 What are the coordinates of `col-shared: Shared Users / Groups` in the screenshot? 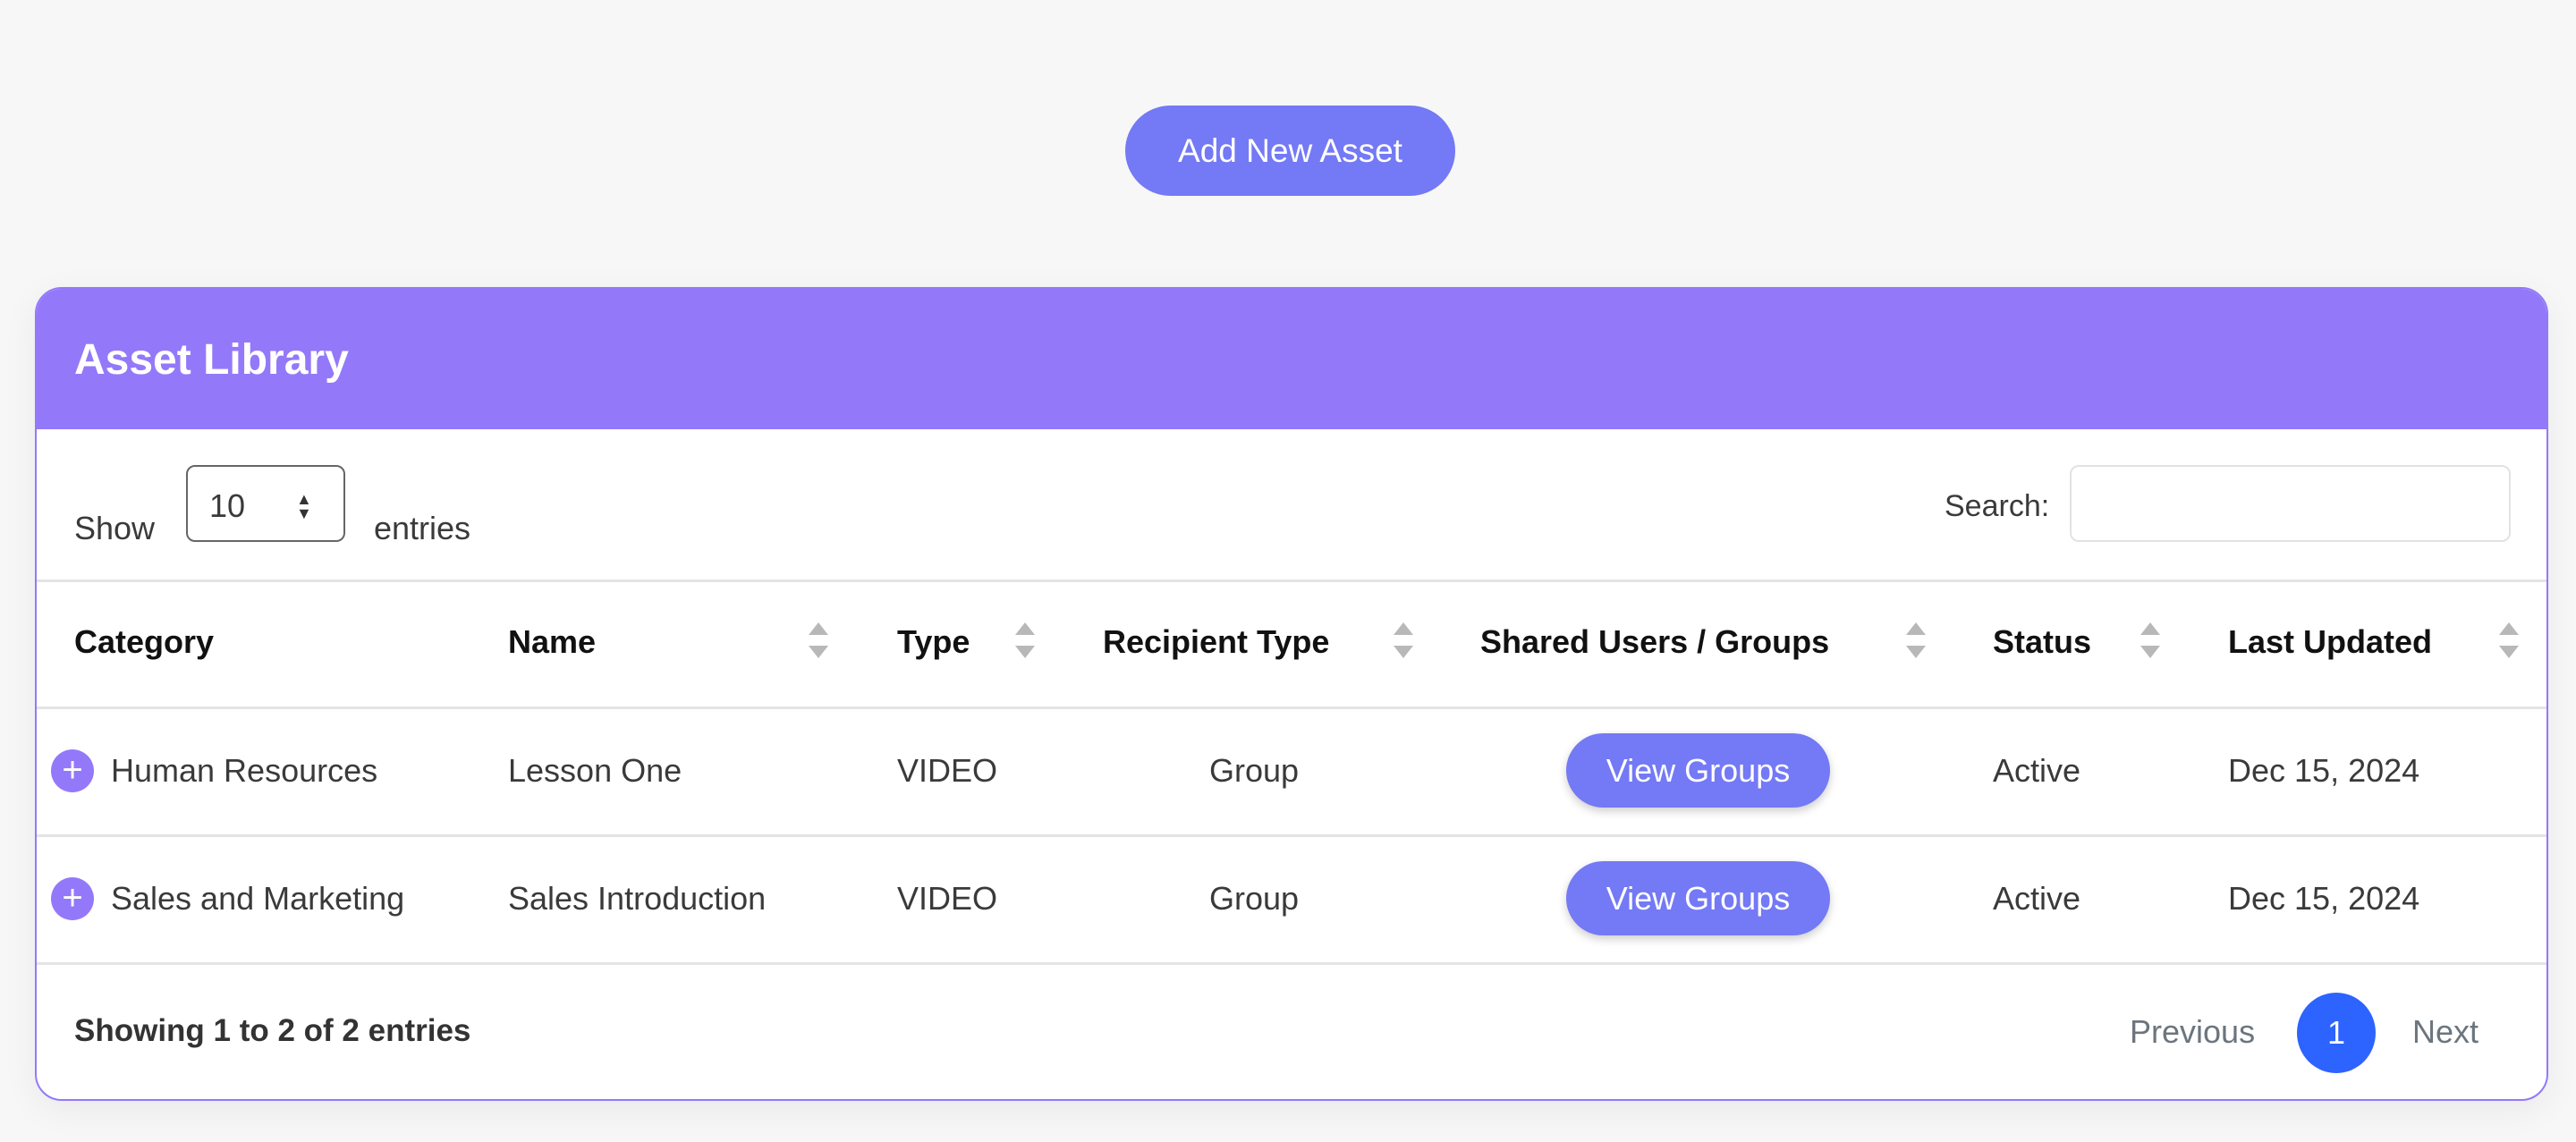 It's located at (1655, 642).